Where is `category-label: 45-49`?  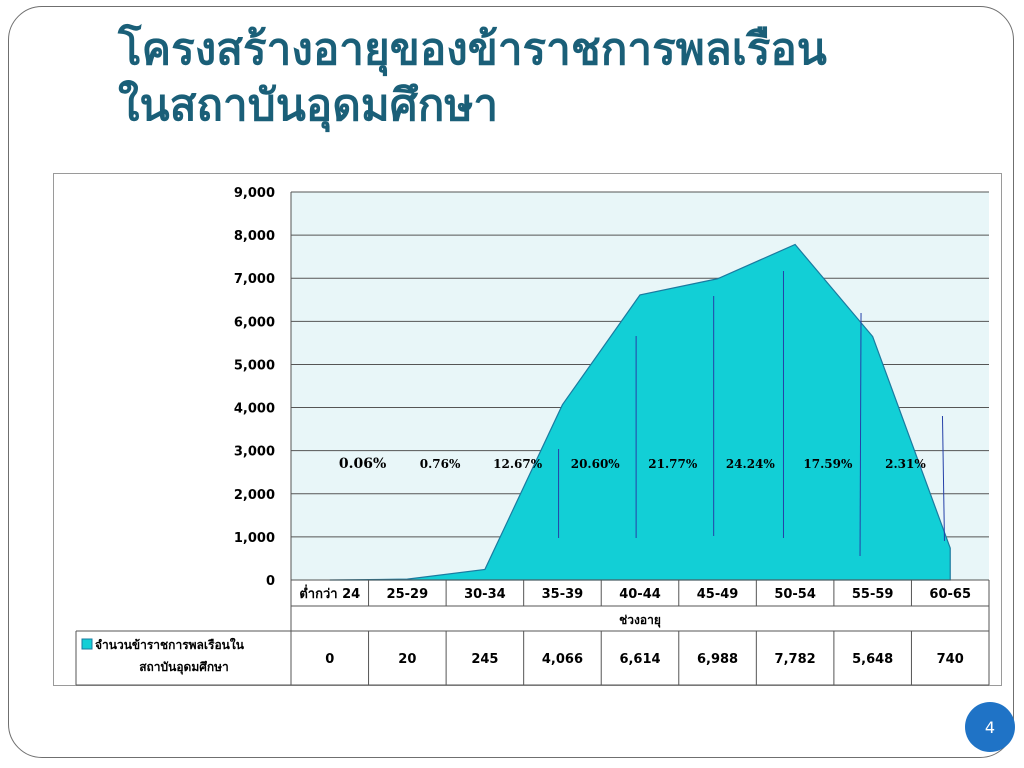 category-label: 45-49 is located at coordinates (718, 594).